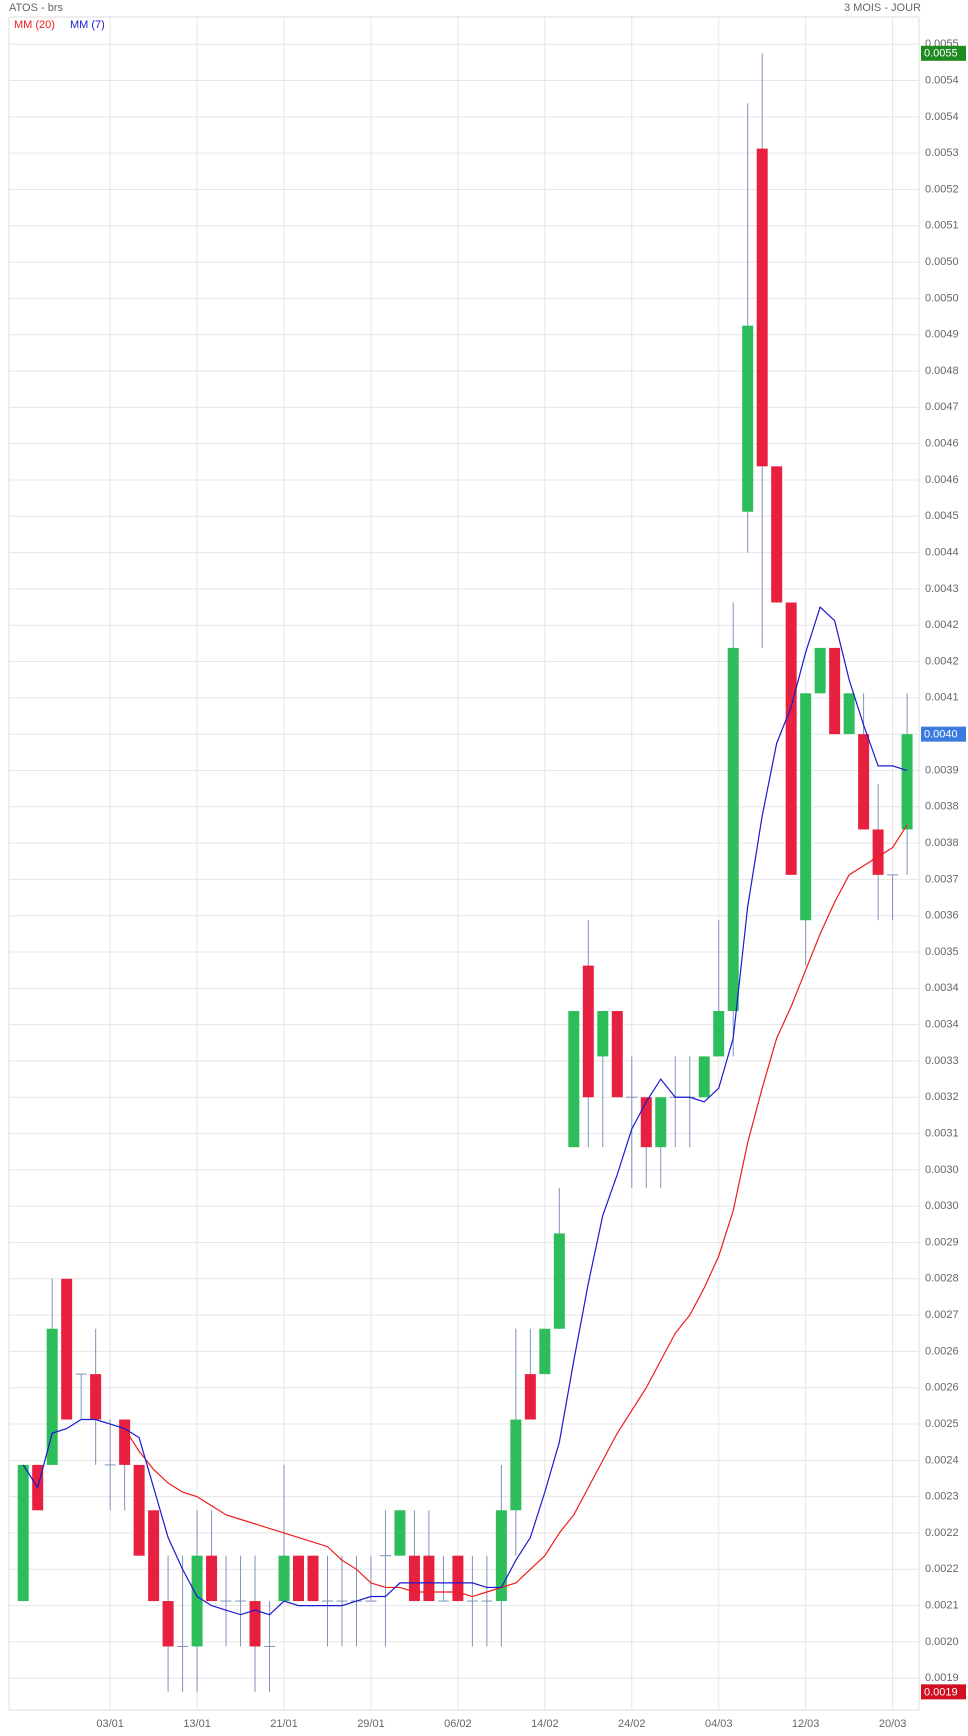  What do you see at coordinates (942, 1424) in the screenshot?
I see `y-tick-label: 0.0025` at bounding box center [942, 1424].